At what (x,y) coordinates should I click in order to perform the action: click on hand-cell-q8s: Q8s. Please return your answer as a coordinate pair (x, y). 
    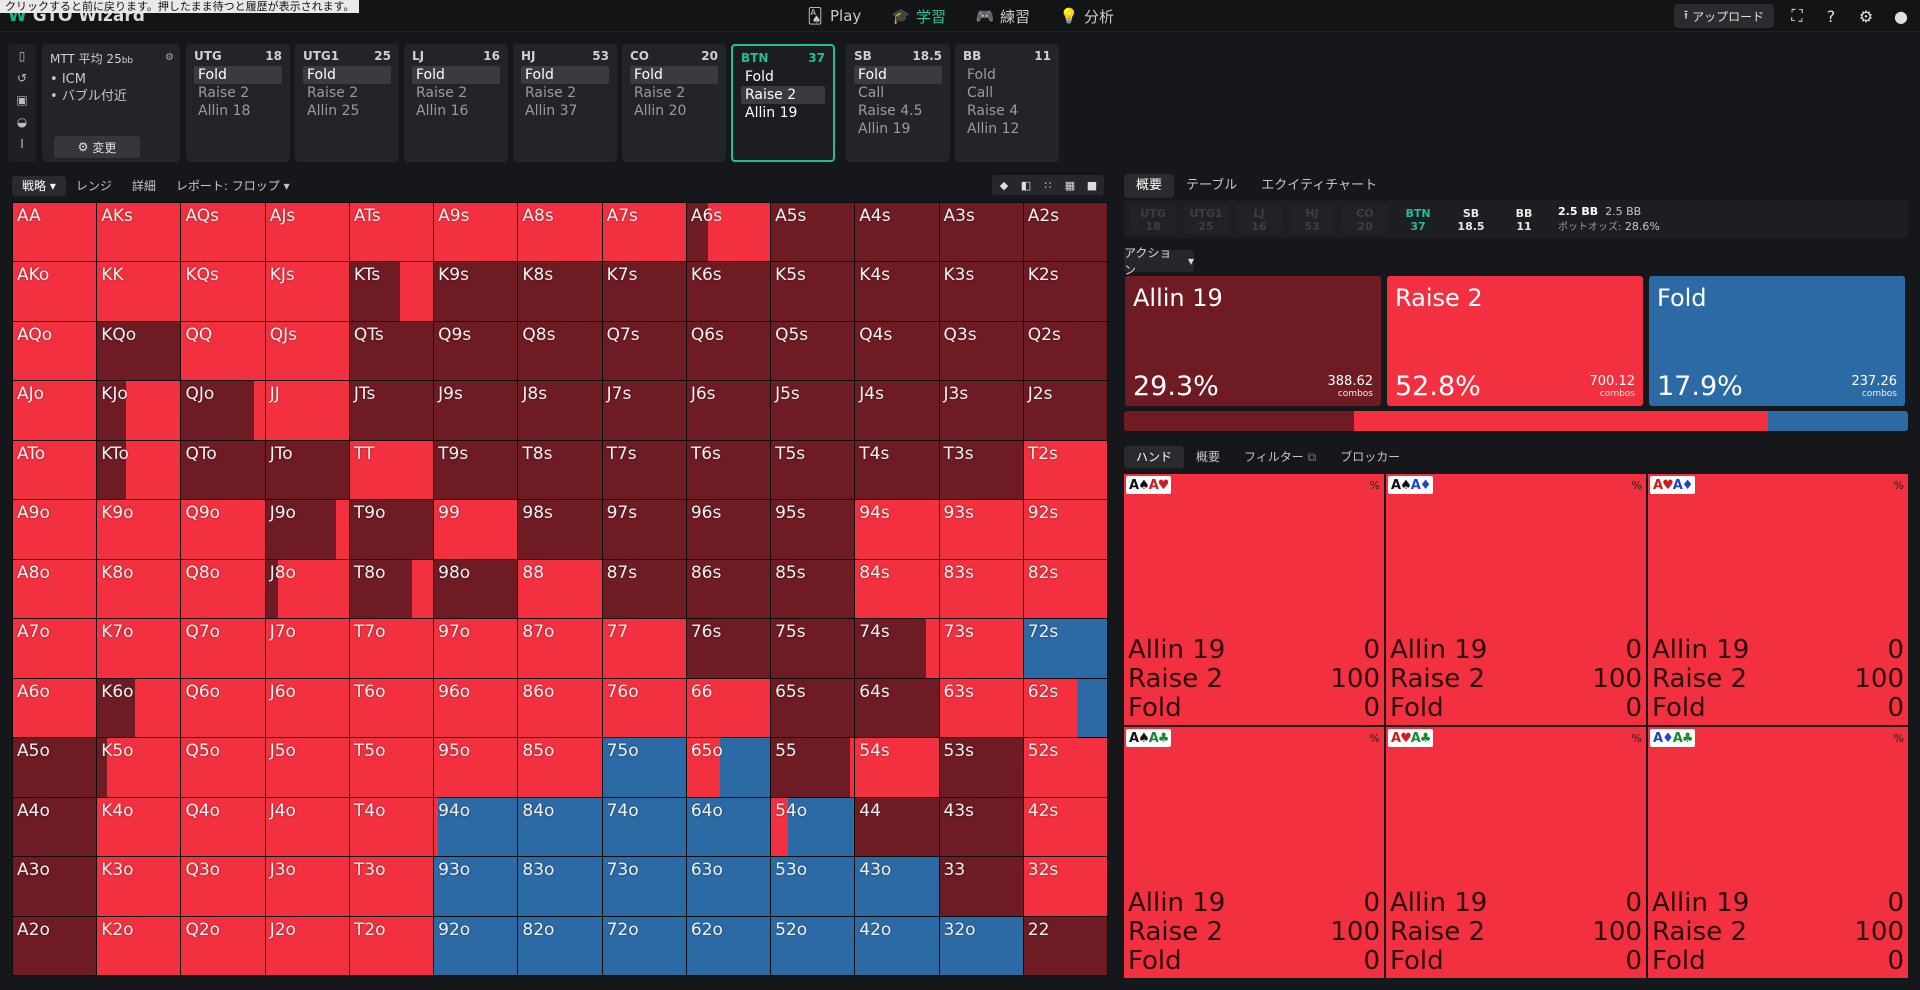
    Looking at the image, I should click on (560, 351).